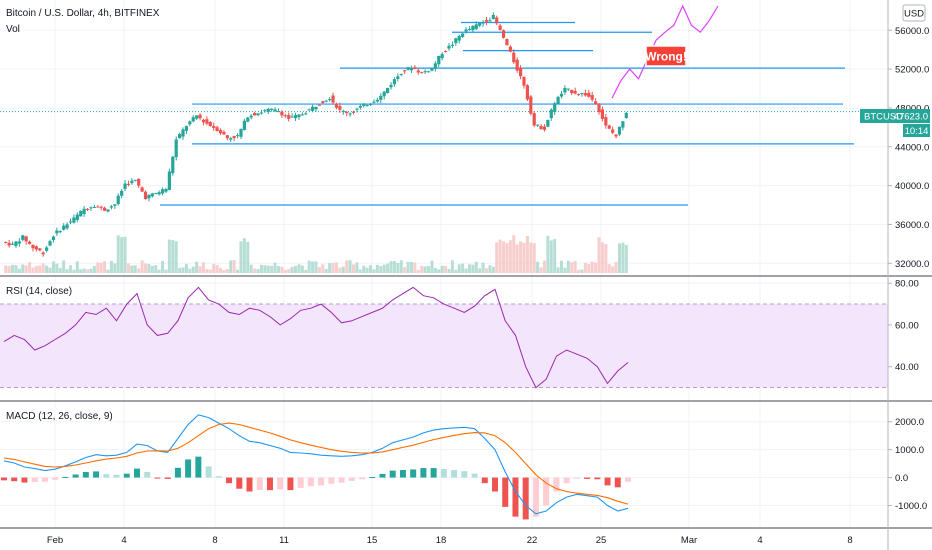  What do you see at coordinates (55, 540) in the screenshot?
I see `x-tick-label: Feb` at bounding box center [55, 540].